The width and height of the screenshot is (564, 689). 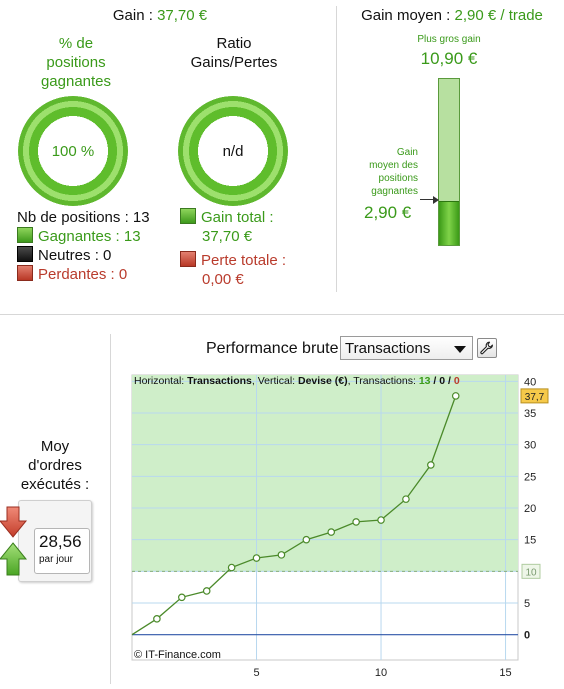 What do you see at coordinates (25, 273) in the screenshot?
I see `losing-swatch` at bounding box center [25, 273].